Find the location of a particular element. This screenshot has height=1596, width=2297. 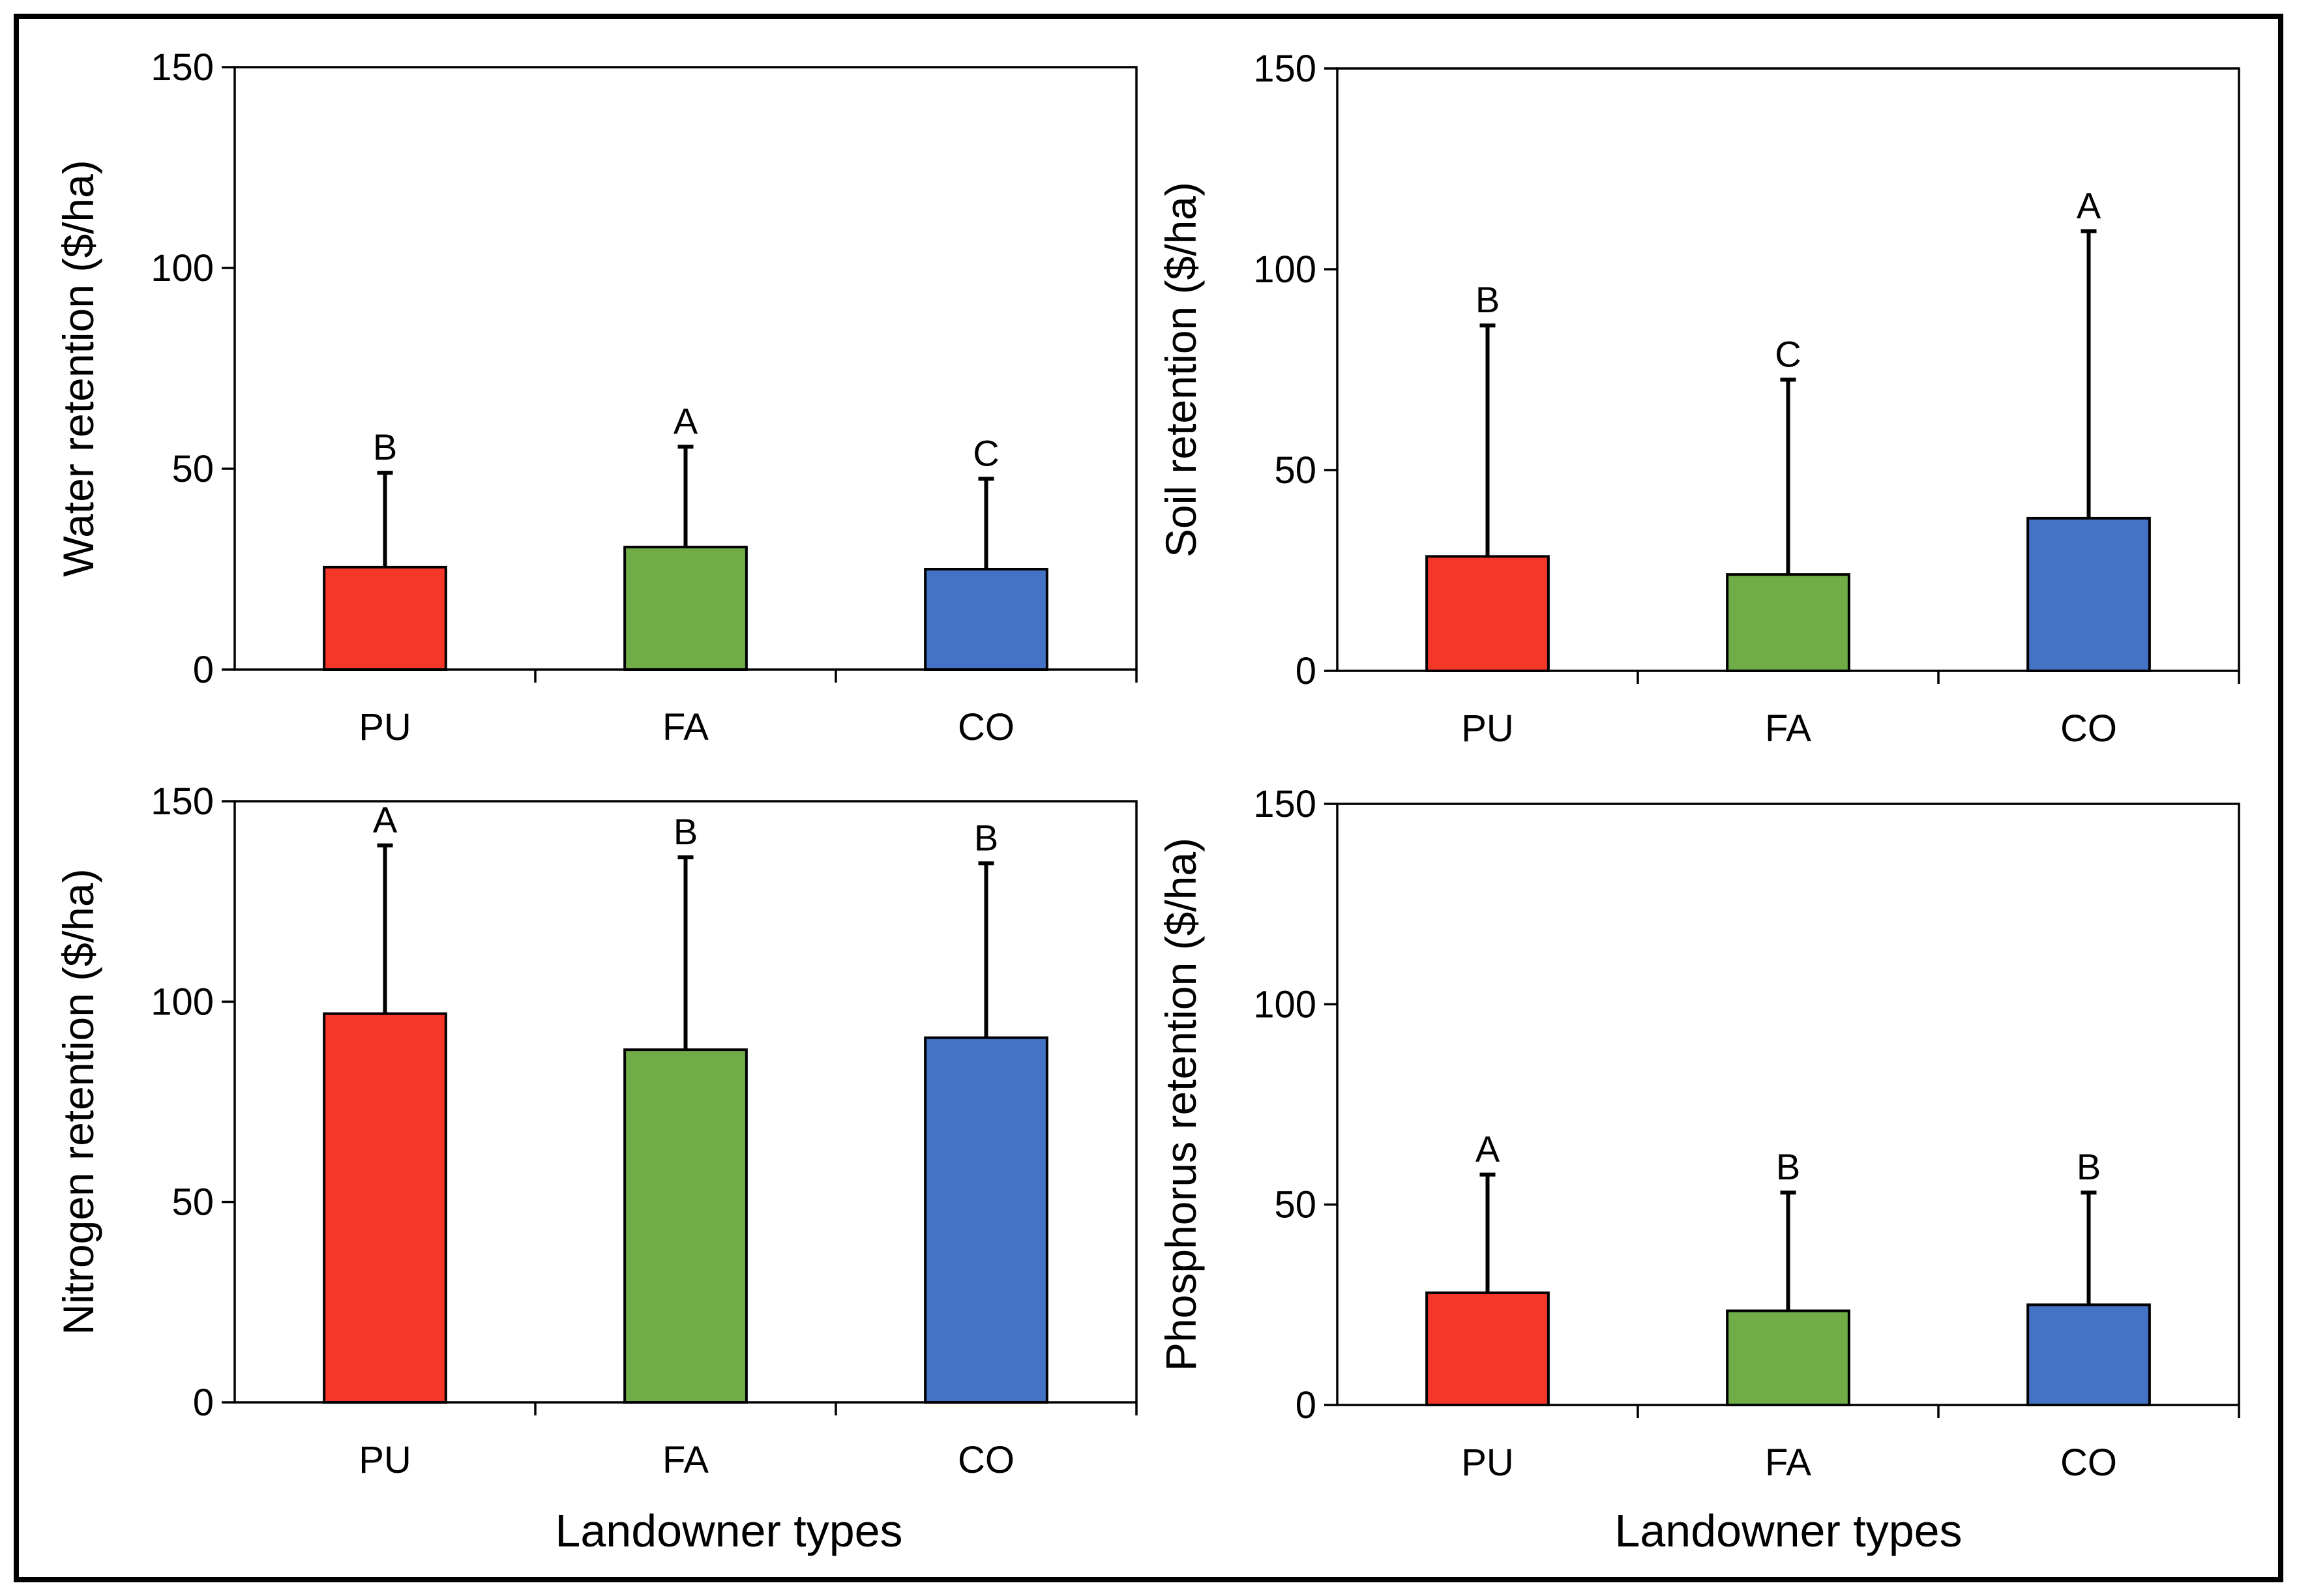

panel-nitrogen-retention-plot-area is located at coordinates (685, 1102).